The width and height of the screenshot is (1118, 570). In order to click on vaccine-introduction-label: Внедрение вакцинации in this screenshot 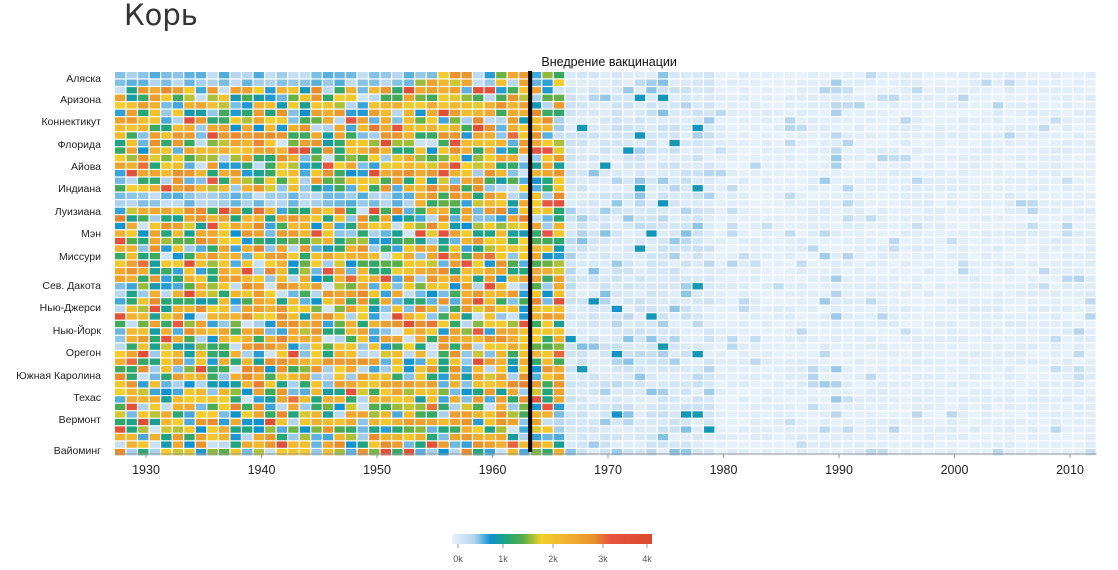, I will do `click(608, 62)`.